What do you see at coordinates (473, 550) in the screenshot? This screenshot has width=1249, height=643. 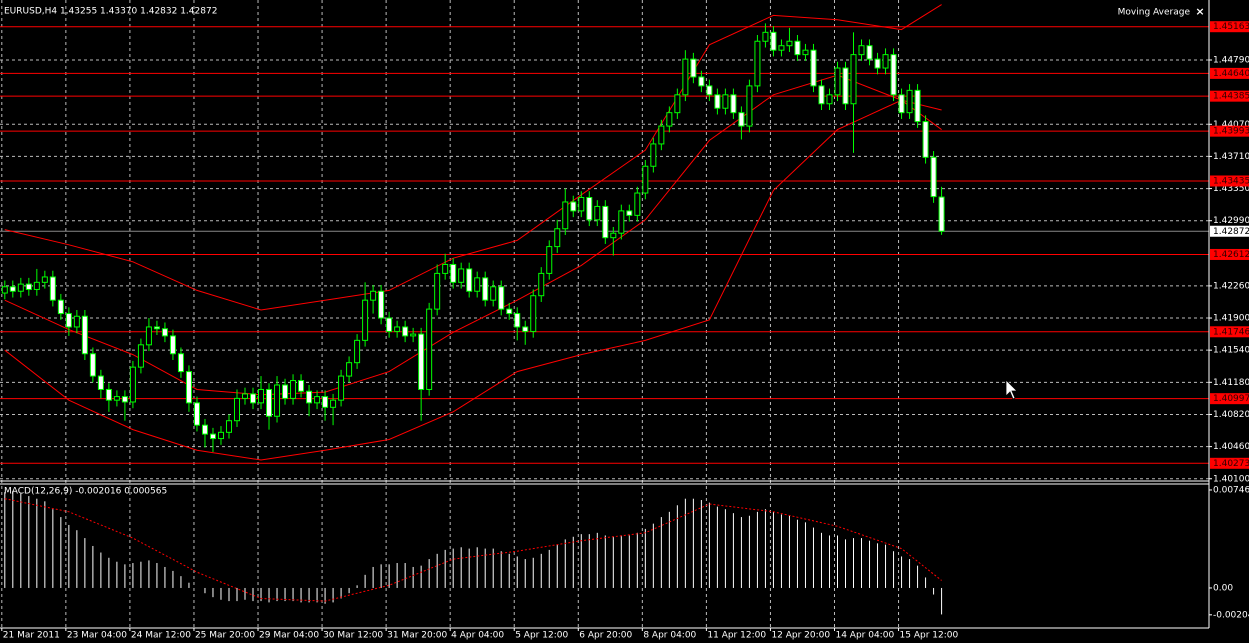 I see `macd-signal` at bounding box center [473, 550].